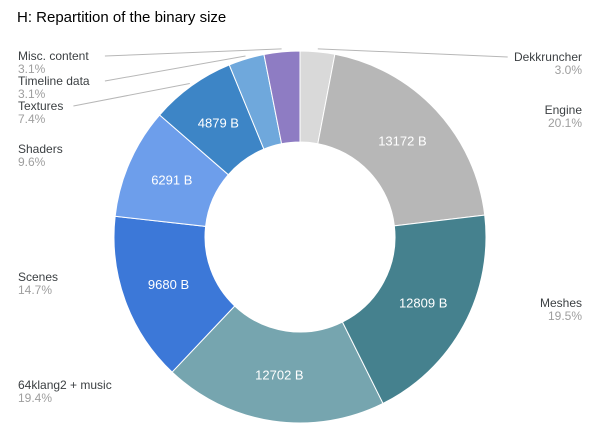 The width and height of the screenshot is (600, 430). What do you see at coordinates (65, 385) in the screenshot?
I see `slice-name-label-64klang2-music: 64klang2 + music` at bounding box center [65, 385].